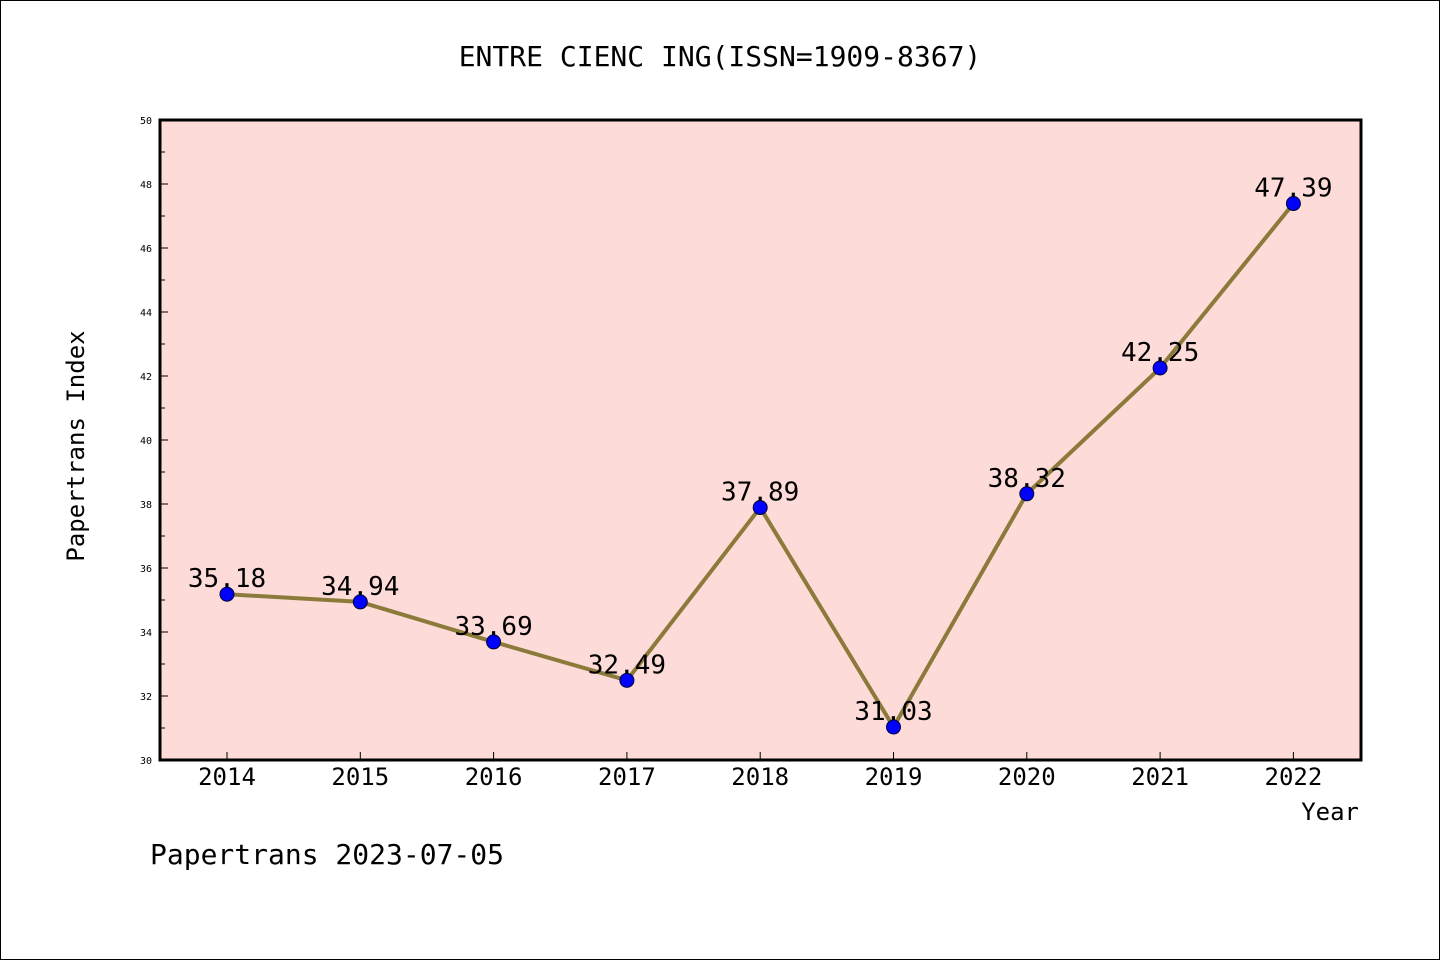 This screenshot has width=1440, height=960. What do you see at coordinates (154, 441) in the screenshot?
I see `y-axis: 30 32 34 36 38 40 42 44 46 48 50` at bounding box center [154, 441].